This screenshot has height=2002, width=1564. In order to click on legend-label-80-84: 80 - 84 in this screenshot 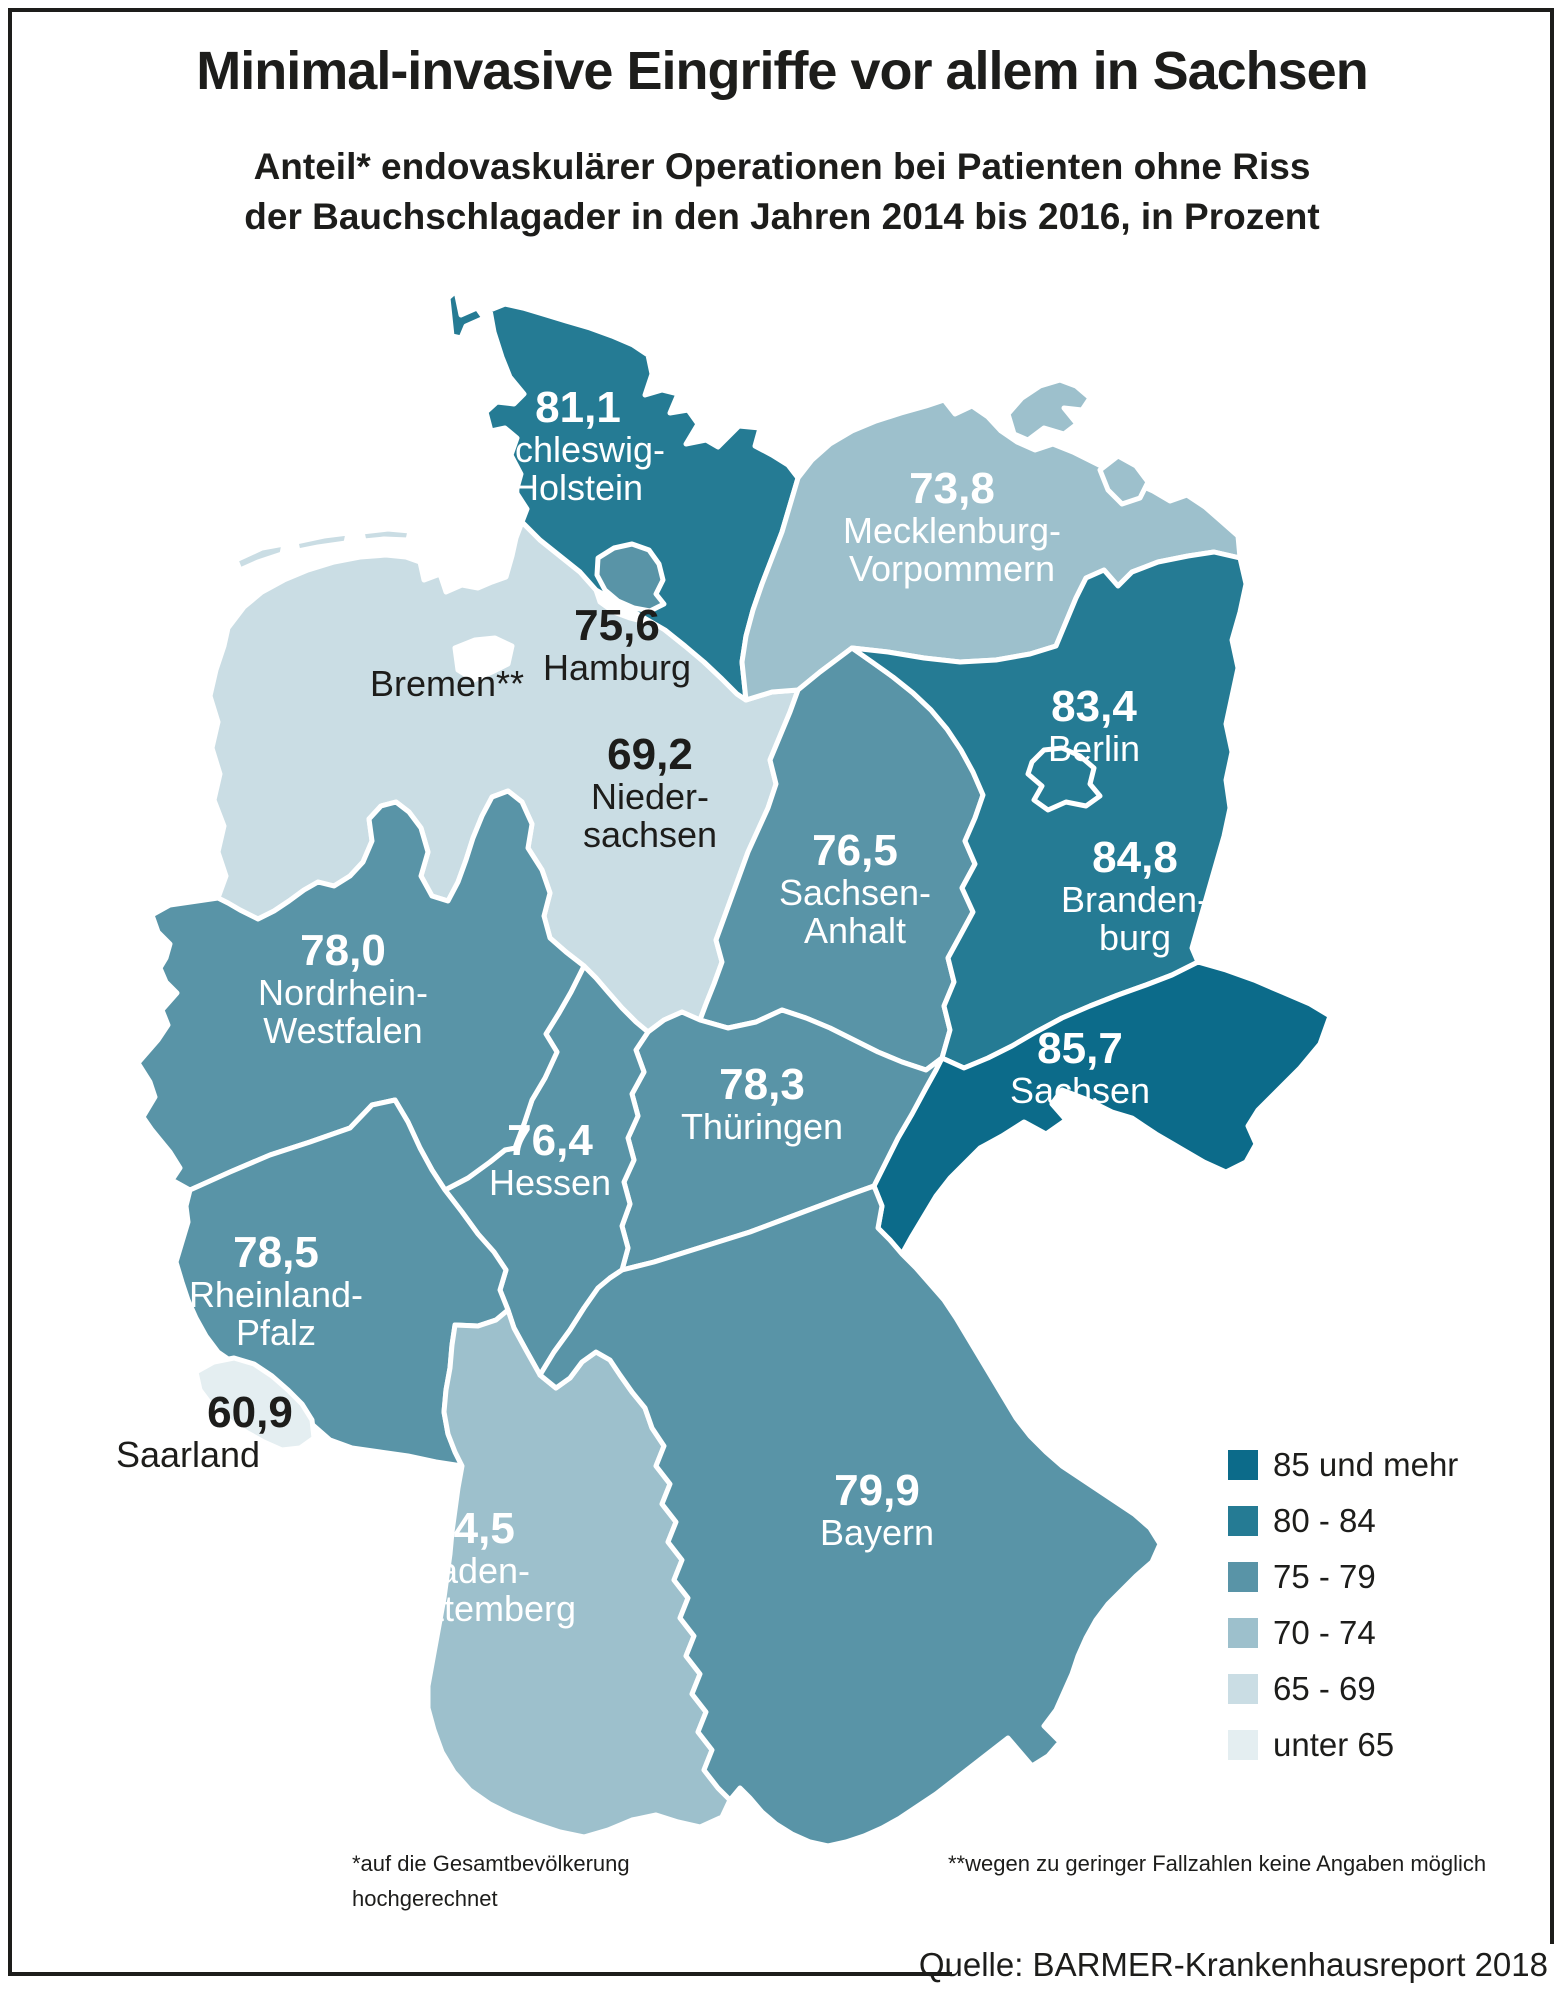, I will do `click(1324, 1520)`.